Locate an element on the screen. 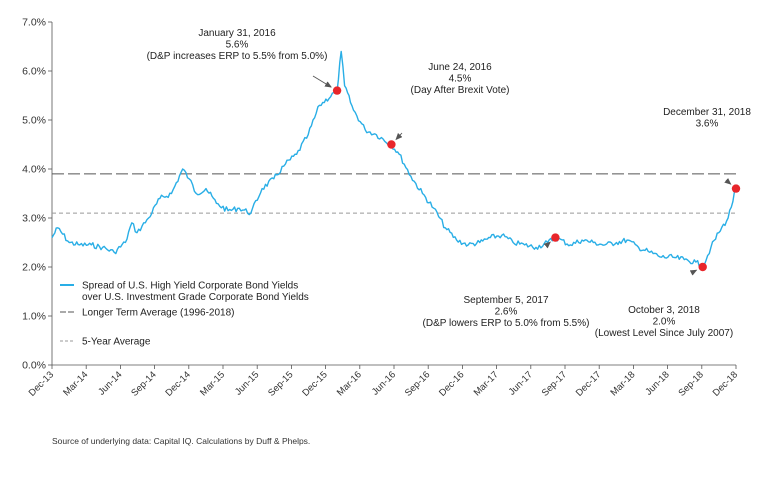  x-tick-label: Mar-18 is located at coordinates (622, 383).